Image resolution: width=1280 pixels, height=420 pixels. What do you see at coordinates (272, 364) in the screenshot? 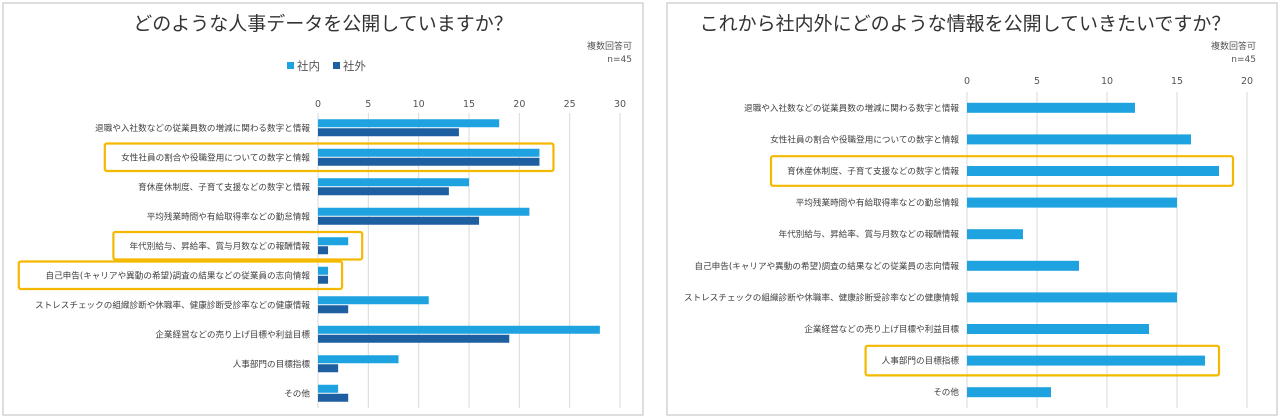
I see `left-category-label: 人事部門の目標指標` at bounding box center [272, 364].